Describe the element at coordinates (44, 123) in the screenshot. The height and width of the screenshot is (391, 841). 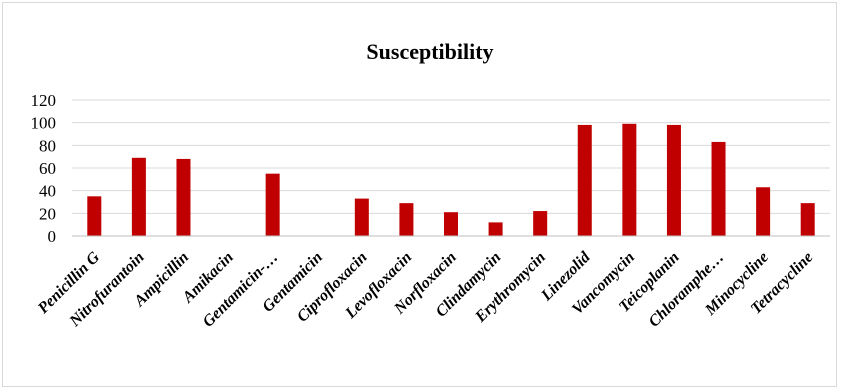
I see `y-tick-label: 100` at that location.